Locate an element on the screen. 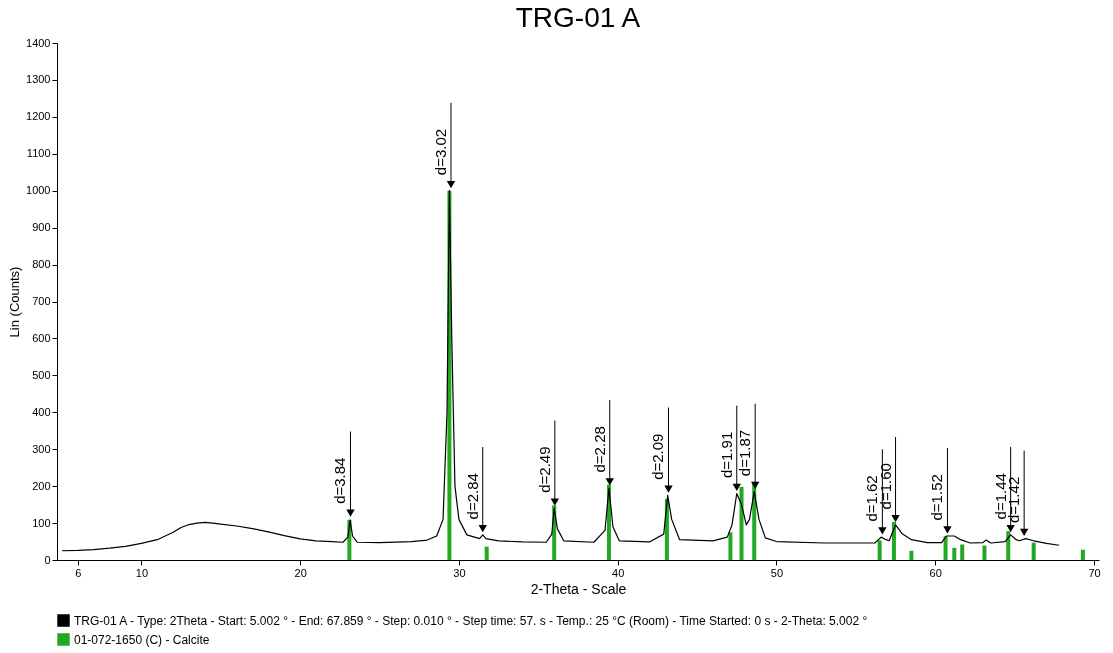 The image size is (1113, 653). annotation: d=3.84 is located at coordinates (340, 480).